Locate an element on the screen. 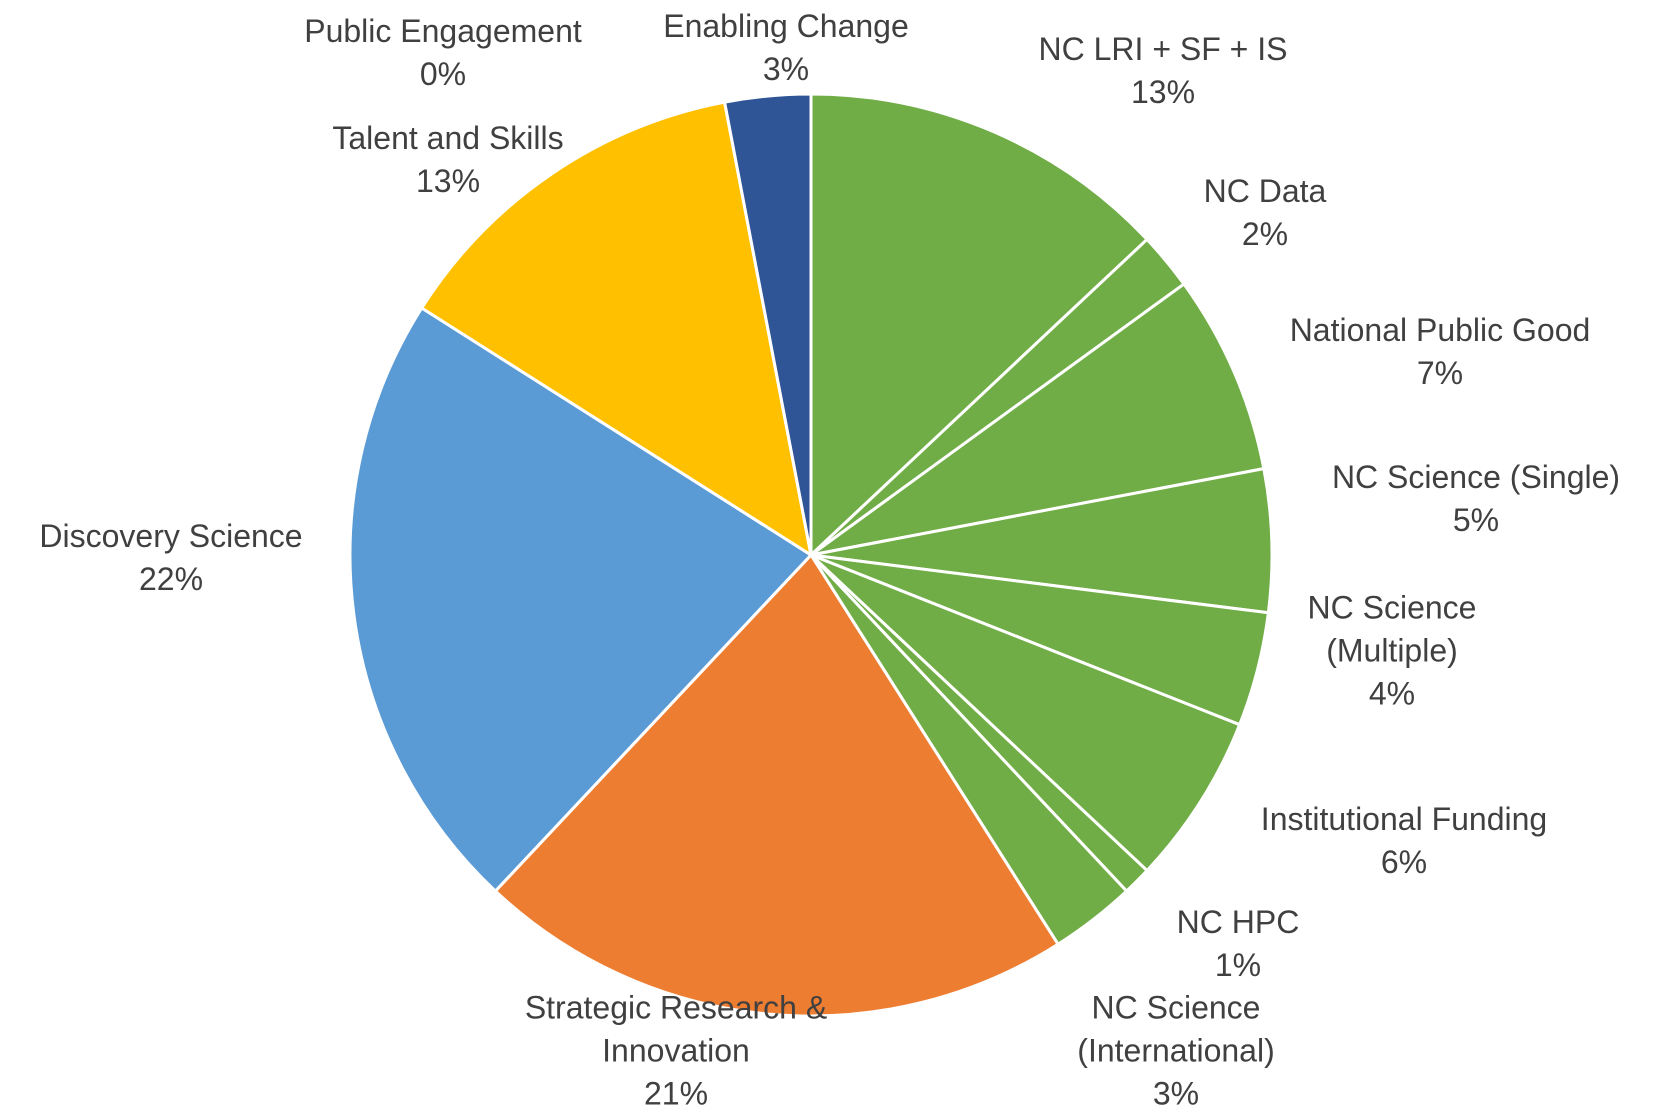 The height and width of the screenshot is (1116, 1654). slice-label: NC Science (International) 3% is located at coordinates (1176, 1051).